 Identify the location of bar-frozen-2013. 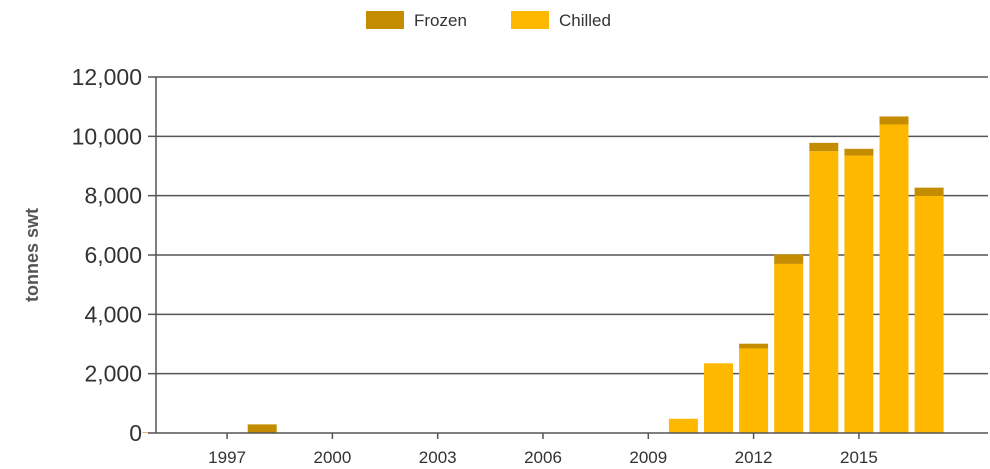
(789, 259).